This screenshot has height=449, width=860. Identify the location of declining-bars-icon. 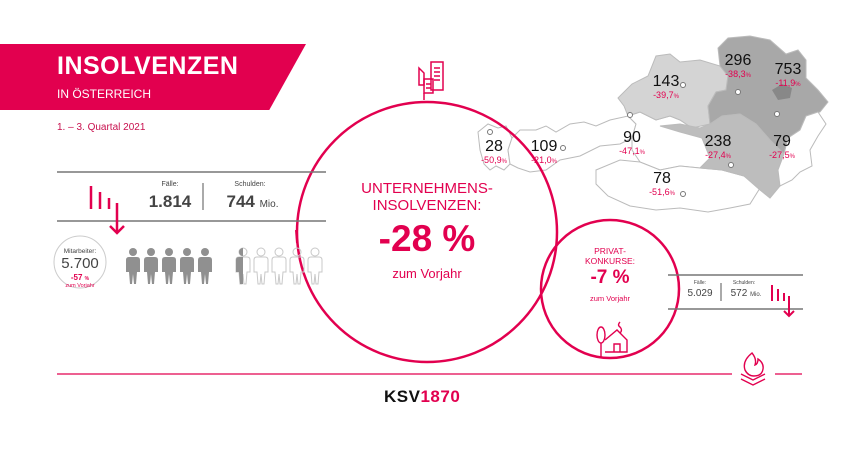
(107, 210).